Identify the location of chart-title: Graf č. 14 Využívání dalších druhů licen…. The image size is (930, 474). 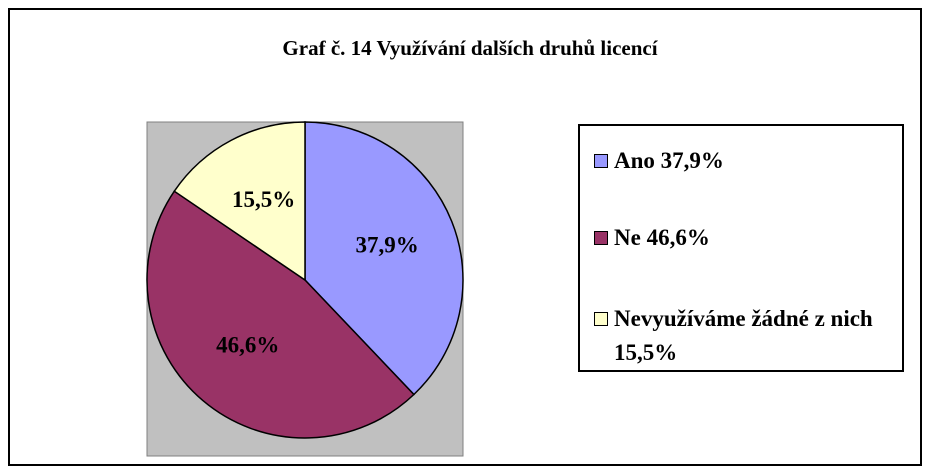
(470, 48).